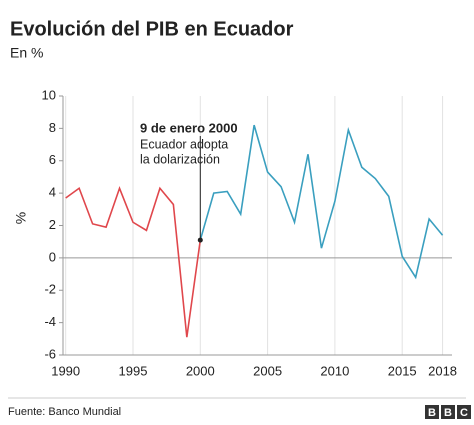 This screenshot has height=425, width=474. I want to click on x-tick-label: 2000, so click(200, 370).